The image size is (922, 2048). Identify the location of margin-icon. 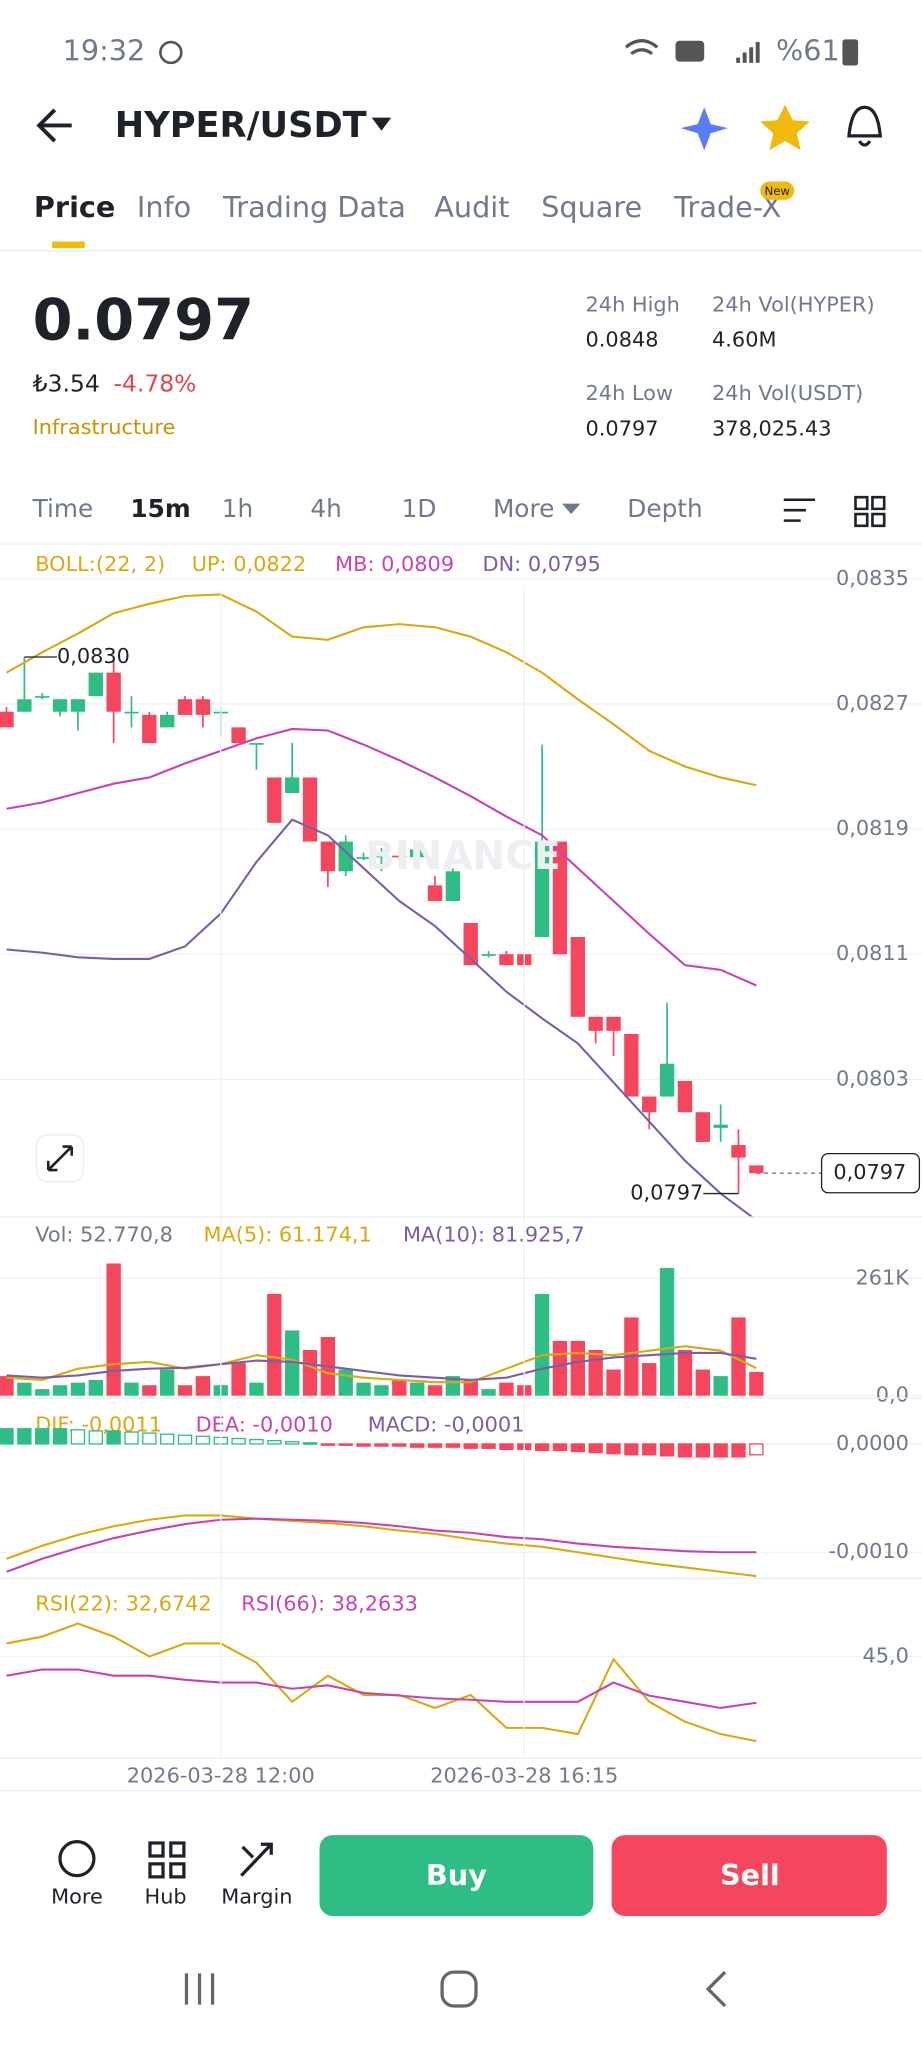
(256, 1859).